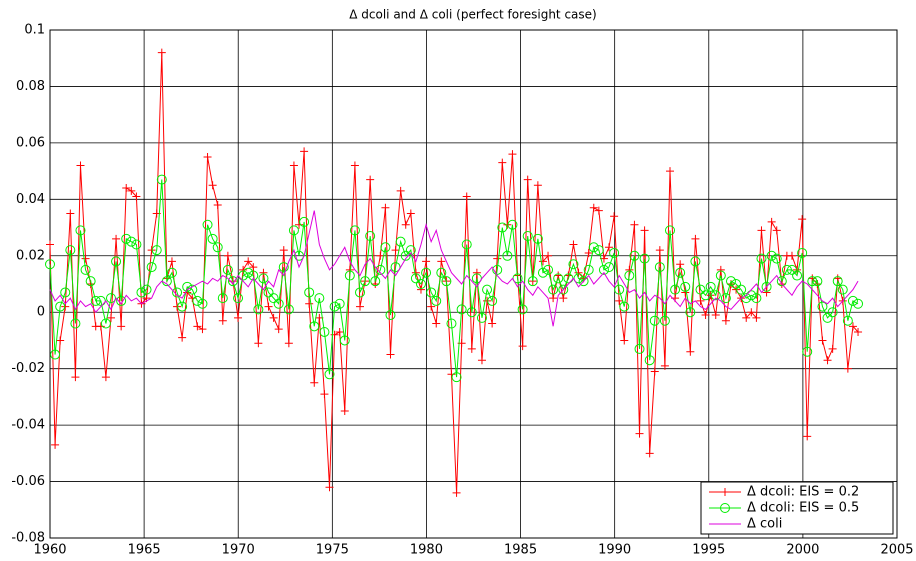  I want to click on x-tick-label: 1995, so click(708, 550).